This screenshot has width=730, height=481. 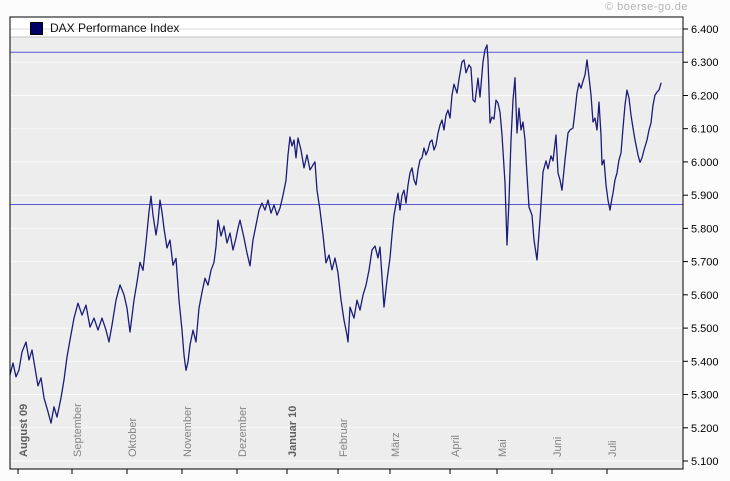 What do you see at coordinates (705, 196) in the screenshot?
I see `y-tick-label: 5.900` at bounding box center [705, 196].